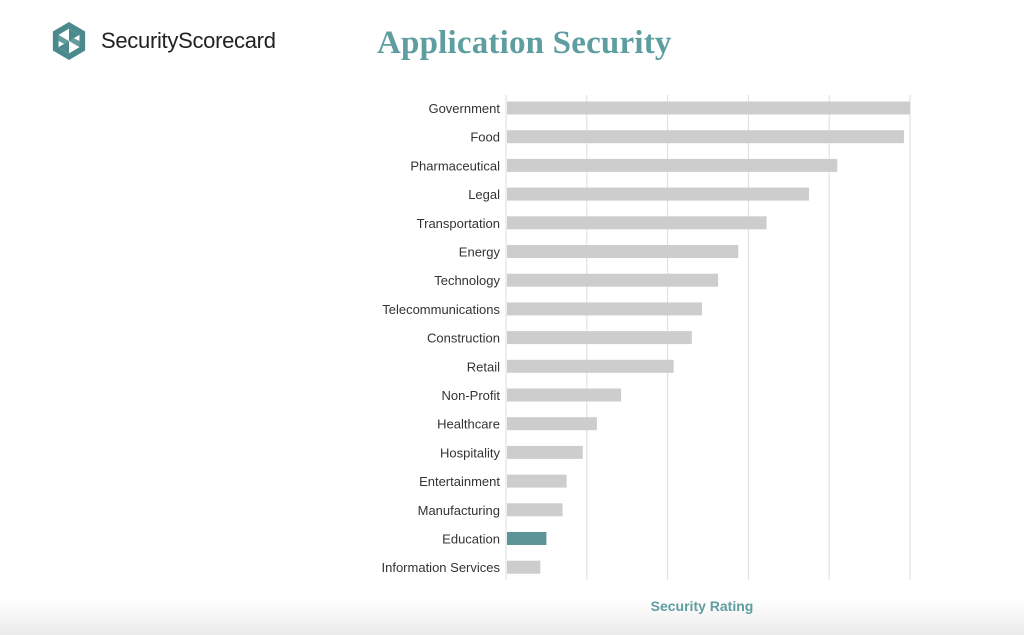 This screenshot has height=635, width=1024. Describe the element at coordinates (613, 280) in the screenshot. I see `bar-technology` at that location.